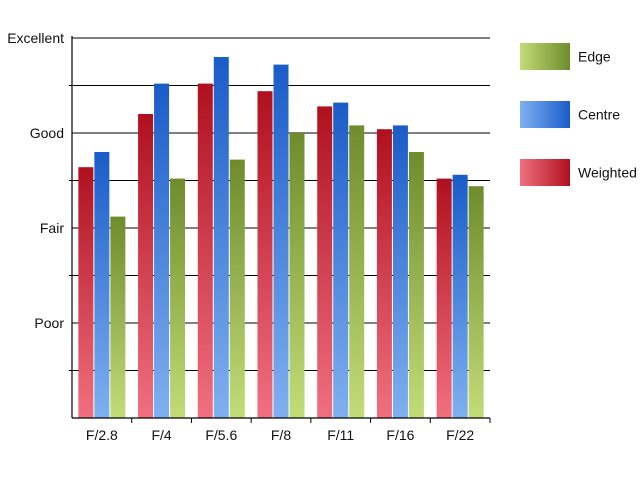 This screenshot has width=640, height=485. I want to click on x-tick-label-f-8: F/8, so click(281, 435).